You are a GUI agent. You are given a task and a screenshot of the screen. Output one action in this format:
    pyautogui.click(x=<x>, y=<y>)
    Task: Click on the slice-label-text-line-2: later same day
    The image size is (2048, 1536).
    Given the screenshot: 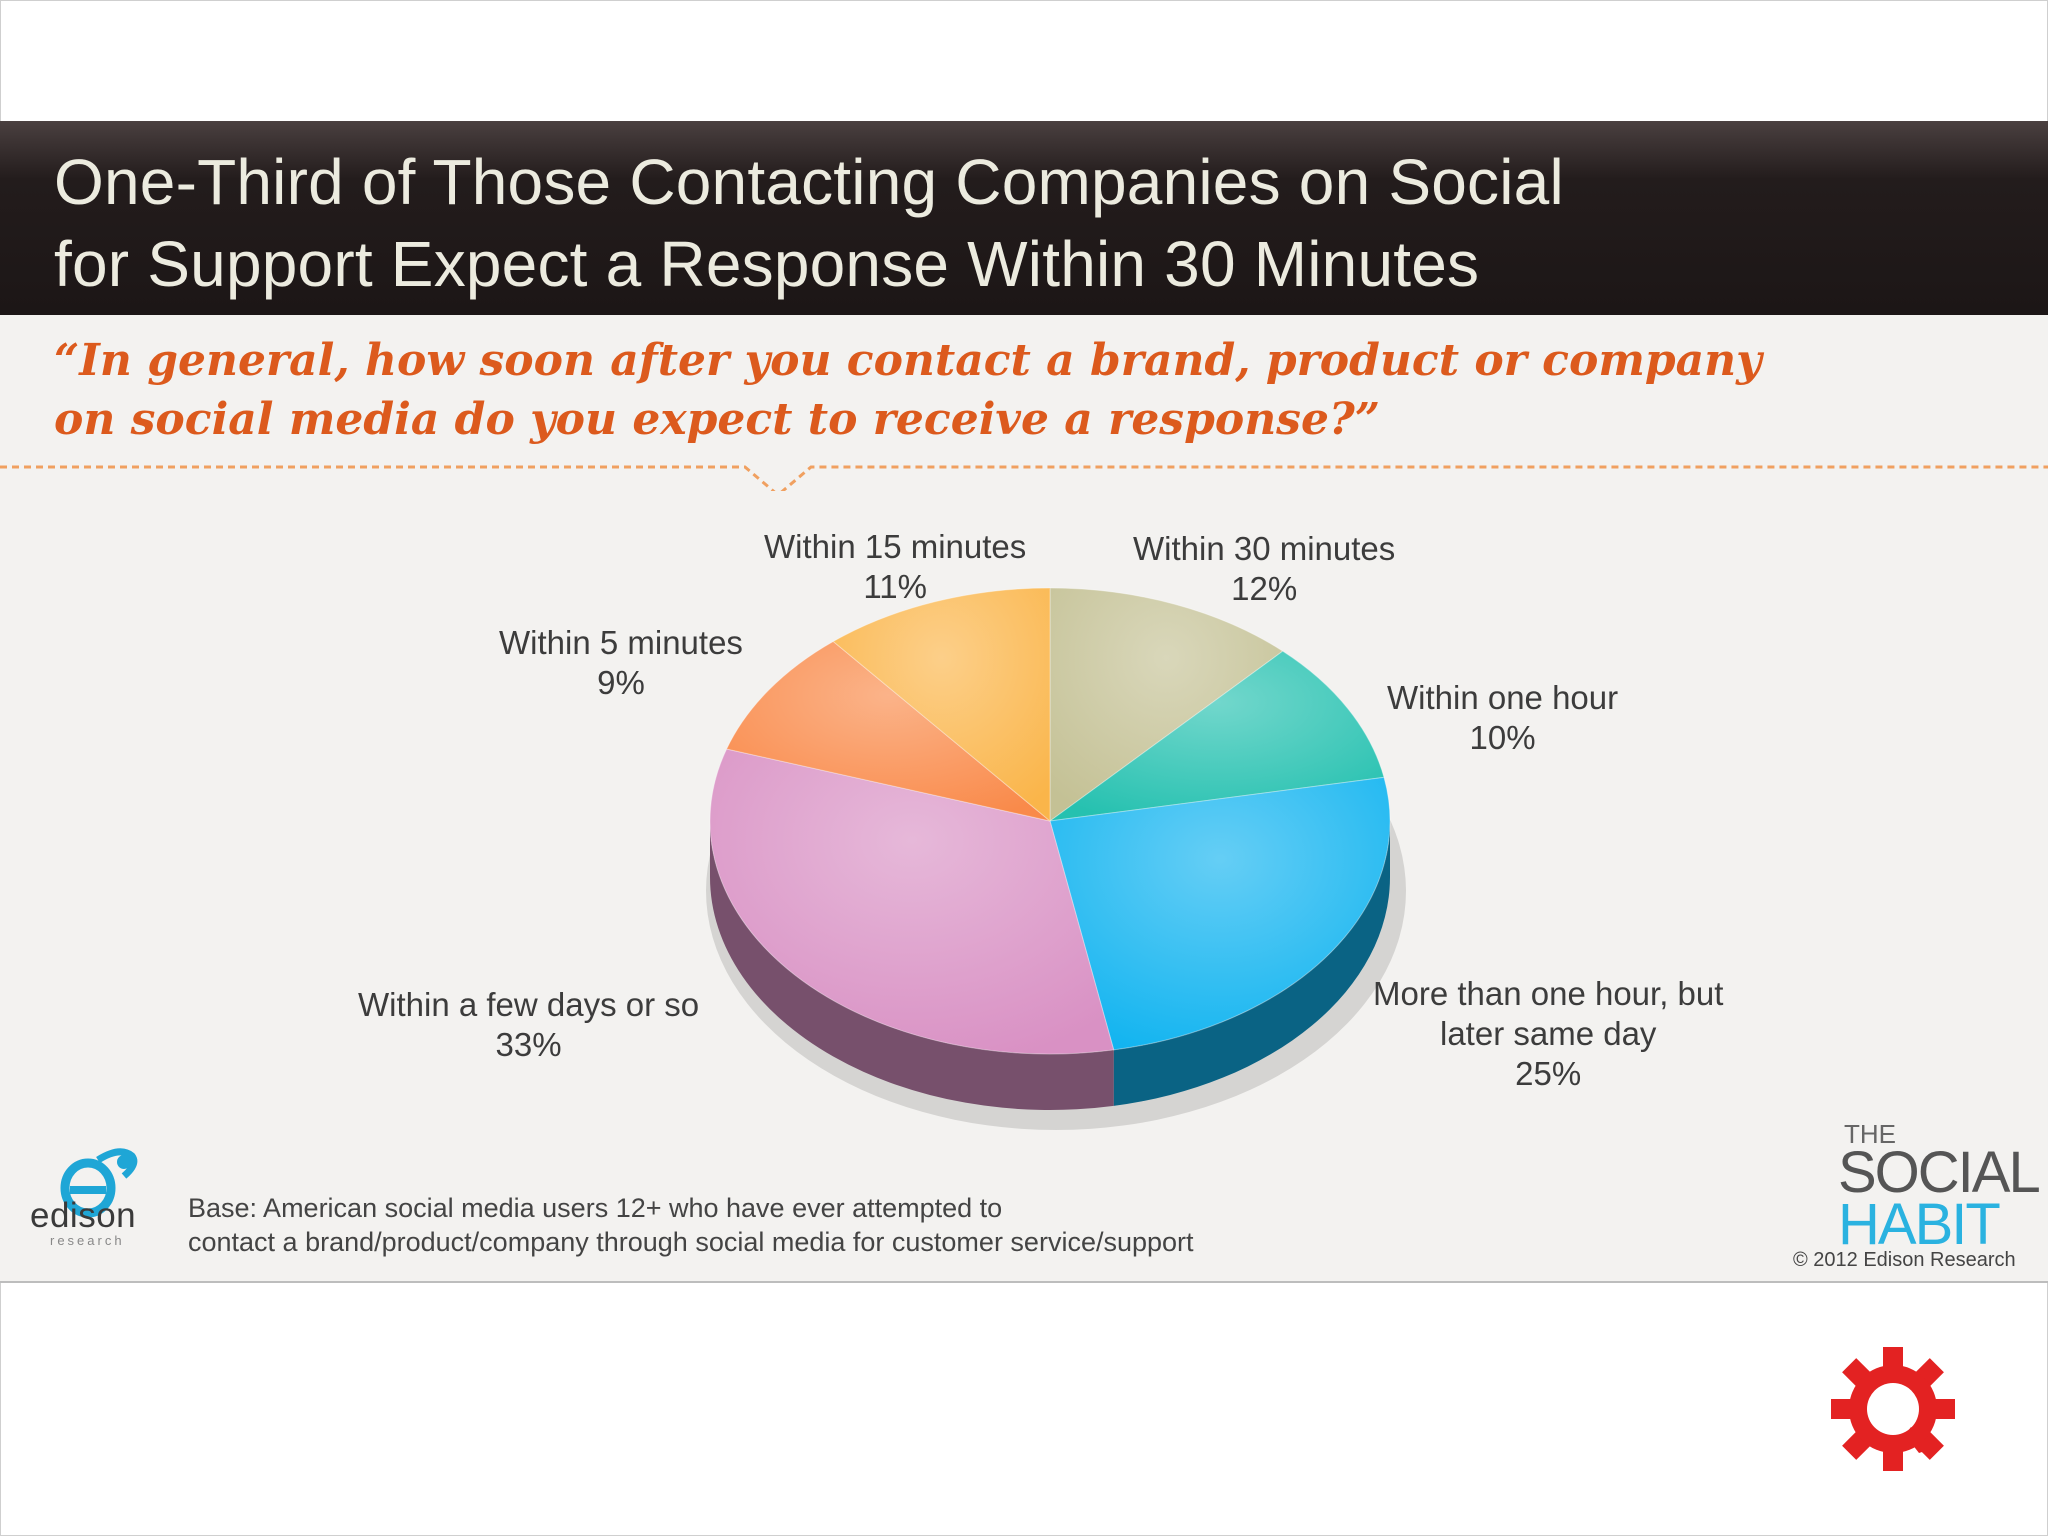 What is the action you would take?
    pyautogui.click(x=1548, y=1033)
    